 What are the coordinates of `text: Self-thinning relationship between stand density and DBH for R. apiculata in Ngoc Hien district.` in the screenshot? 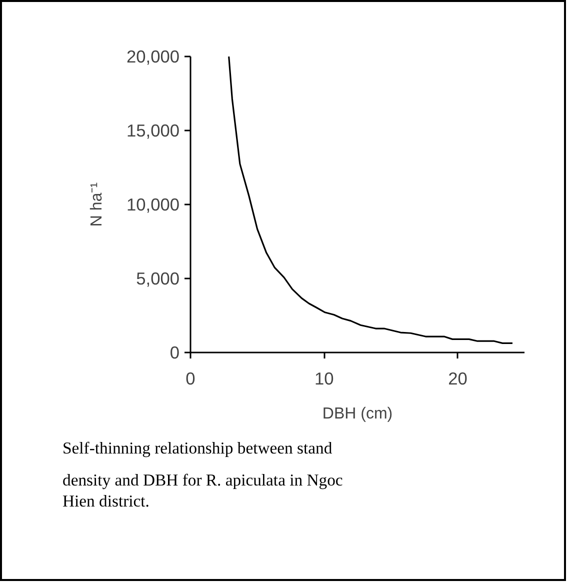 It's located at (202, 474).